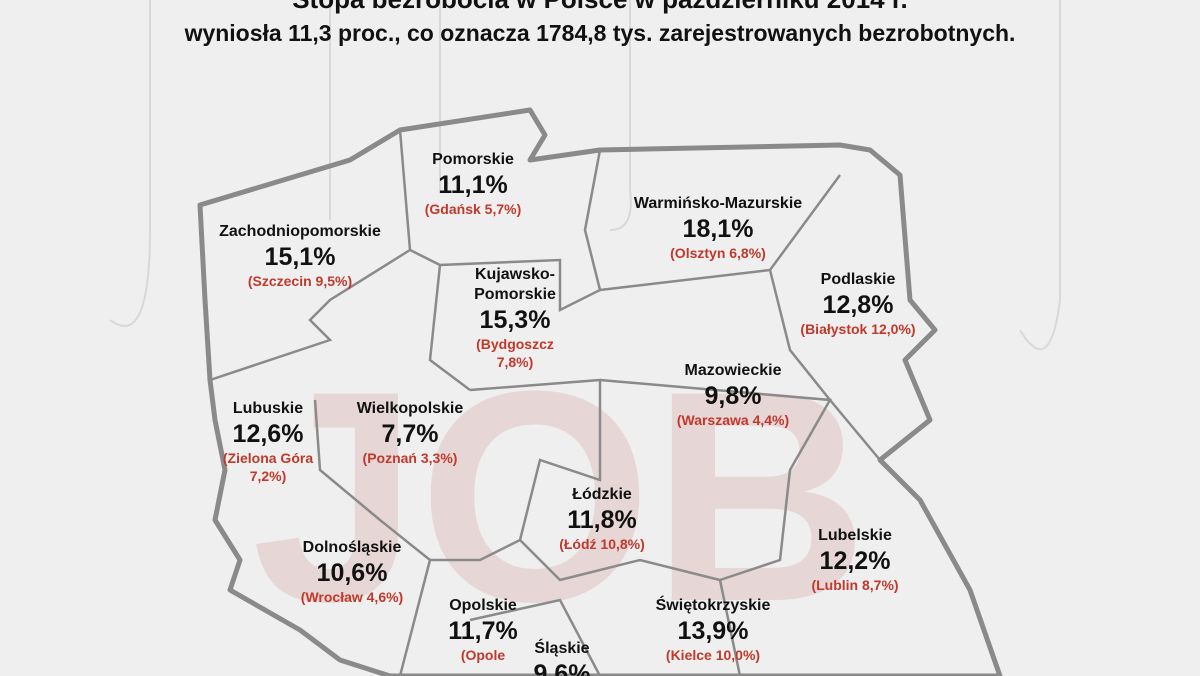 The width and height of the screenshot is (1200, 676). I want to click on region-name: Opolskie, so click(483, 605).